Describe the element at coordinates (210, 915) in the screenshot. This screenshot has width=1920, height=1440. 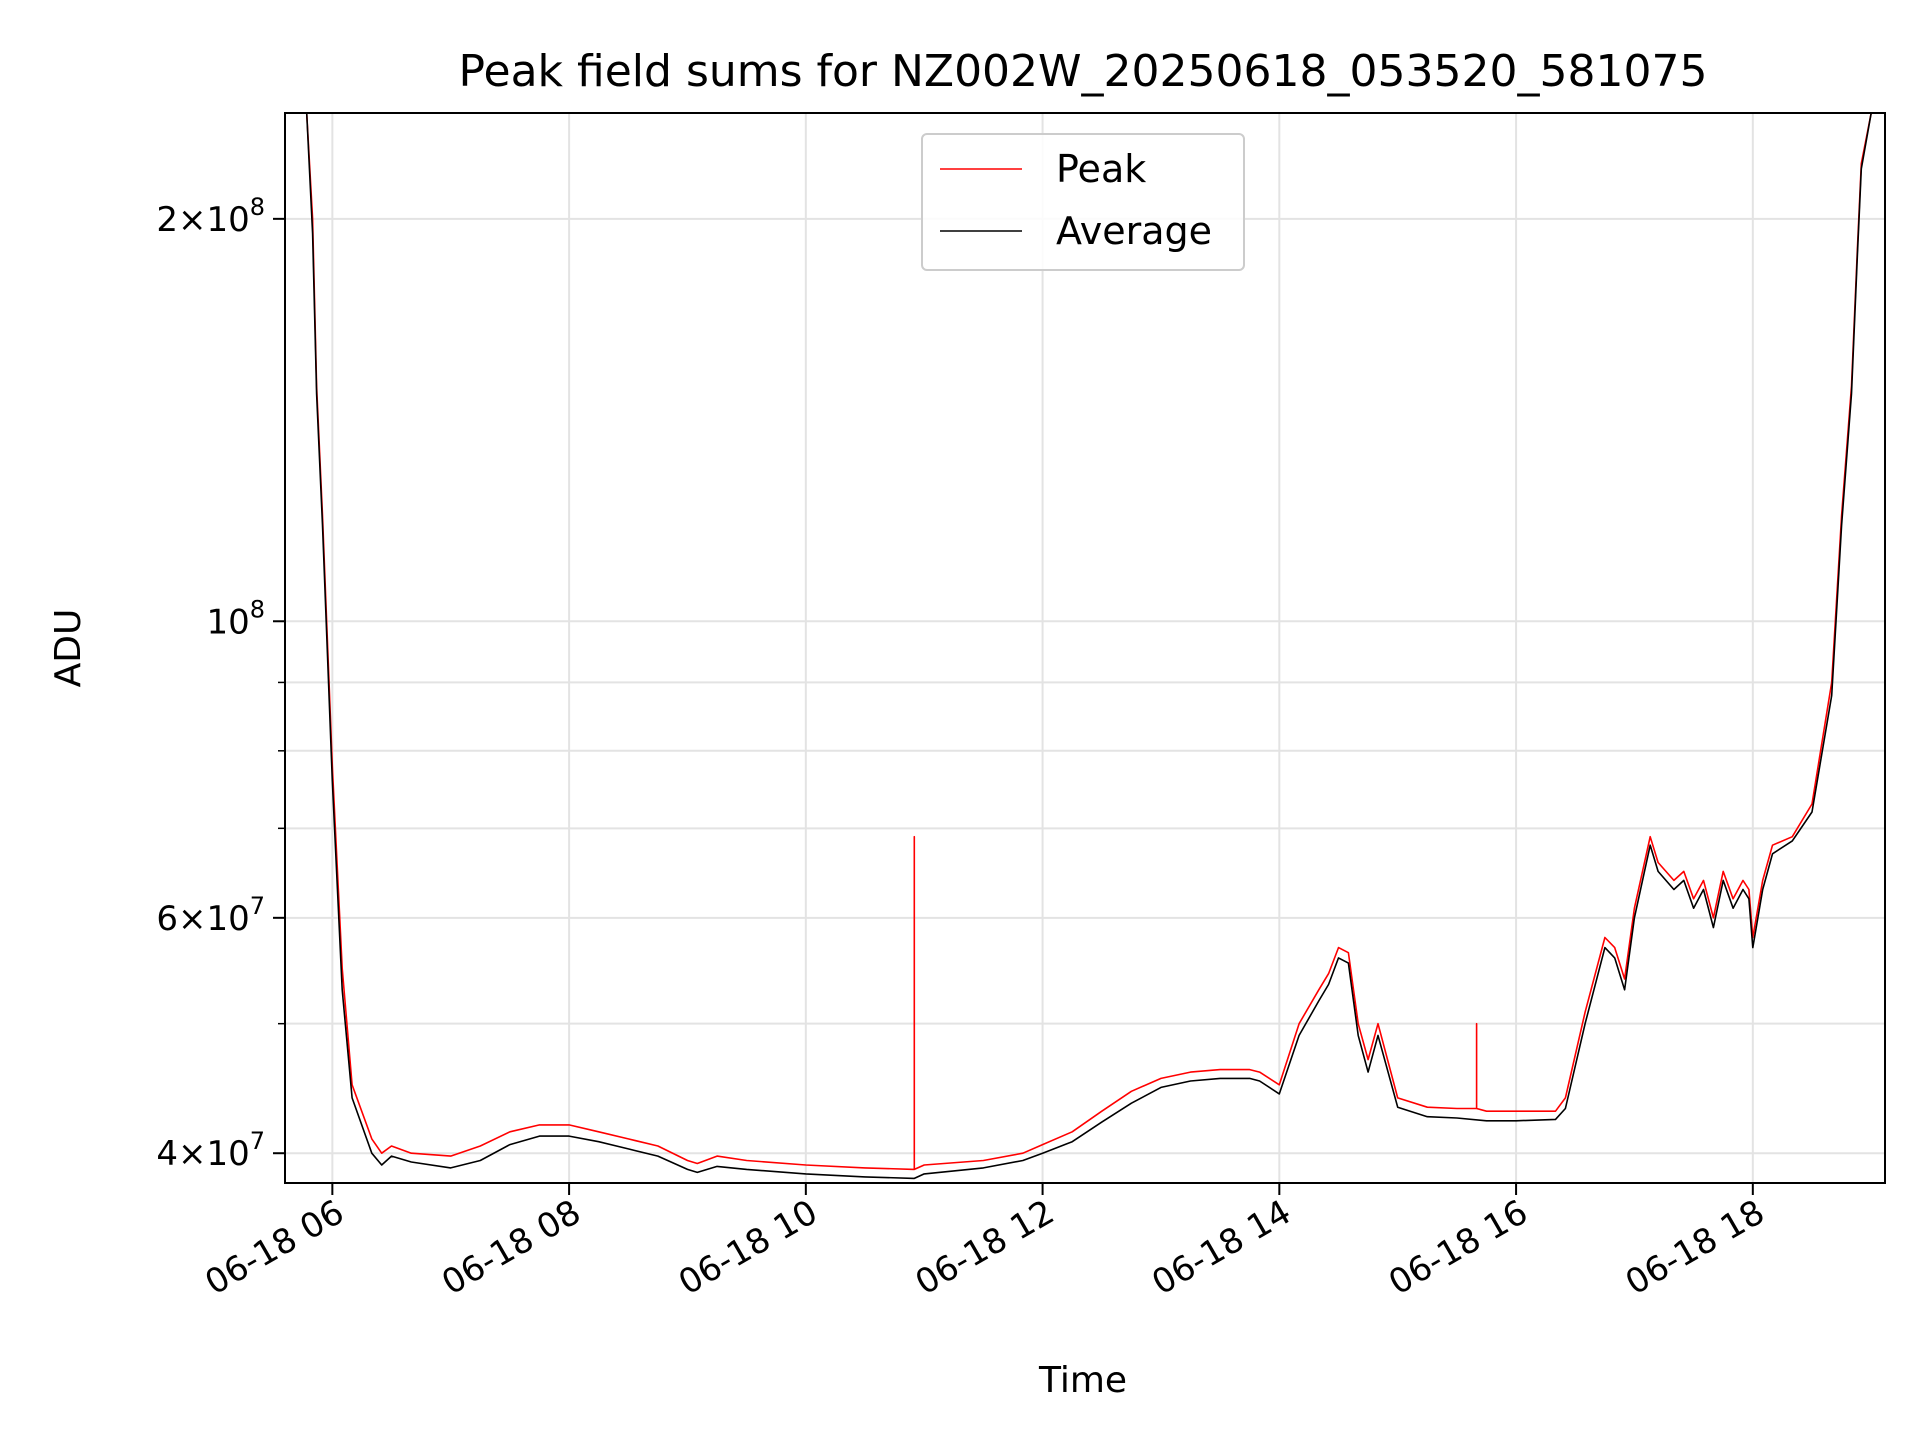
I see `y-tick-label: 6×107` at that location.